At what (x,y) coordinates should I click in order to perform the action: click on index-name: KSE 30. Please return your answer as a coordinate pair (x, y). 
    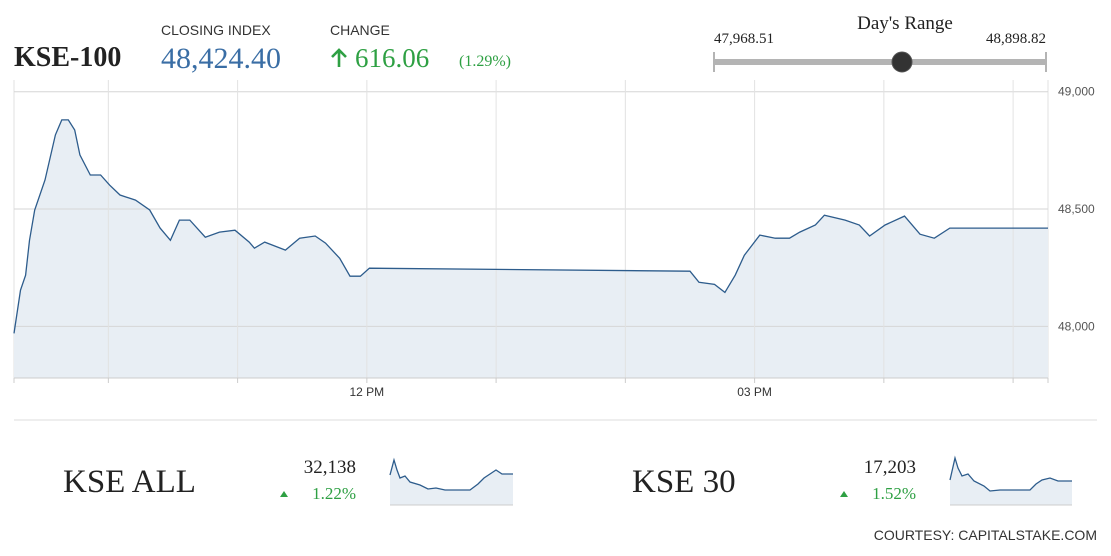
    Looking at the image, I should click on (684, 482).